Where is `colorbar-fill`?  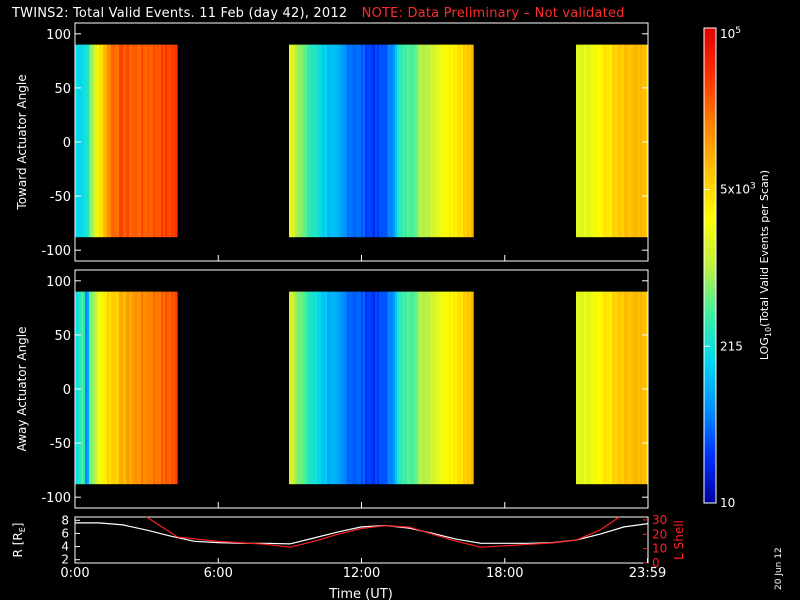 colorbar-fill is located at coordinates (710, 265).